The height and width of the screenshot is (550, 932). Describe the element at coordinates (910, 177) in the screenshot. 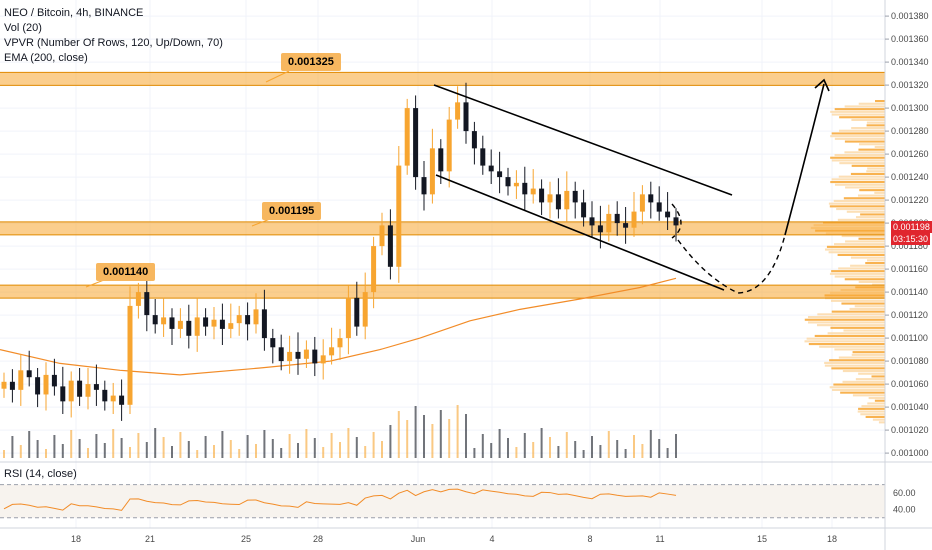

I see `price-axis-label: 0.001240` at that location.